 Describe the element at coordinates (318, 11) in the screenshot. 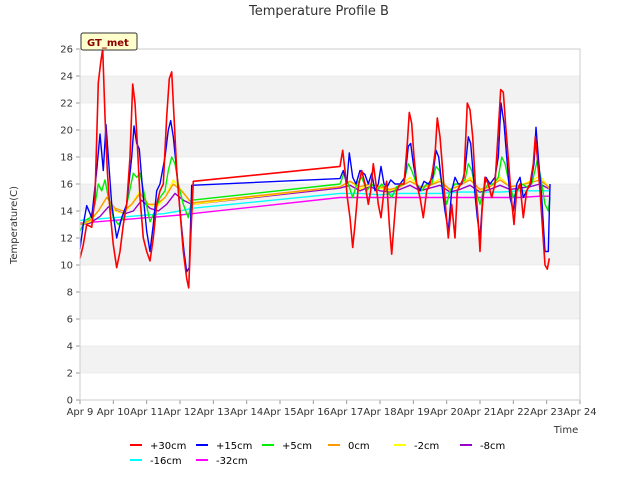

I see `chart-title: Temperature Profile B` at that location.